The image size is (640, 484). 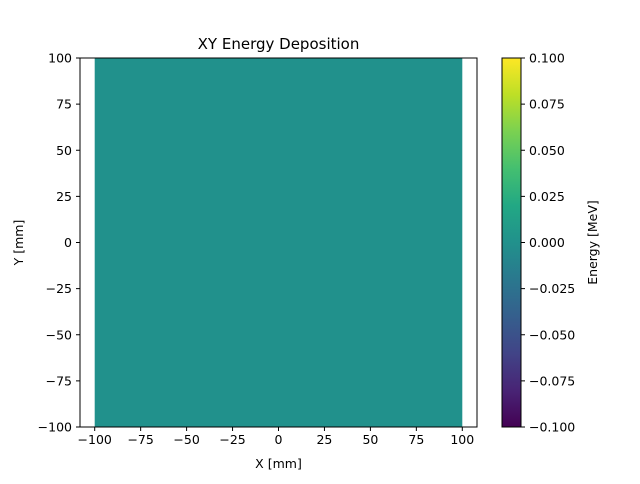 What do you see at coordinates (547, 150) in the screenshot?
I see `colorbar-tick-label: 0.050` at bounding box center [547, 150].